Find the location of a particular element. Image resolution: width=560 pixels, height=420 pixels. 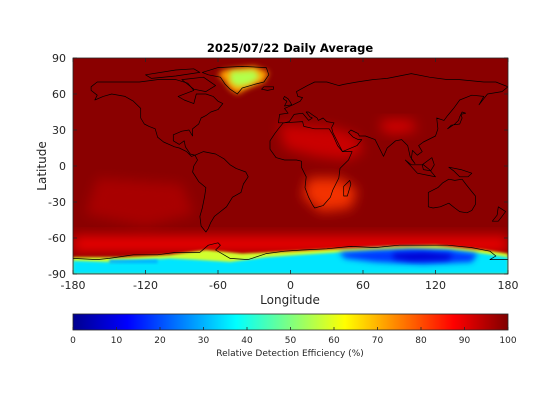

y-tick-label: -60 is located at coordinates (57, 238).